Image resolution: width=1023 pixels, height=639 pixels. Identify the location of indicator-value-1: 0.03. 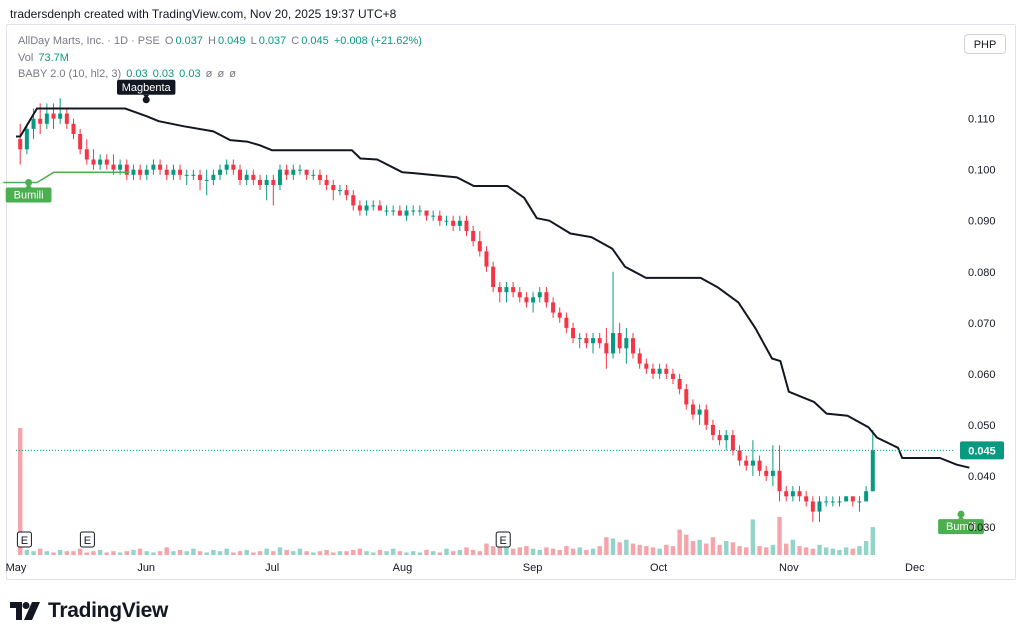
(137, 74).